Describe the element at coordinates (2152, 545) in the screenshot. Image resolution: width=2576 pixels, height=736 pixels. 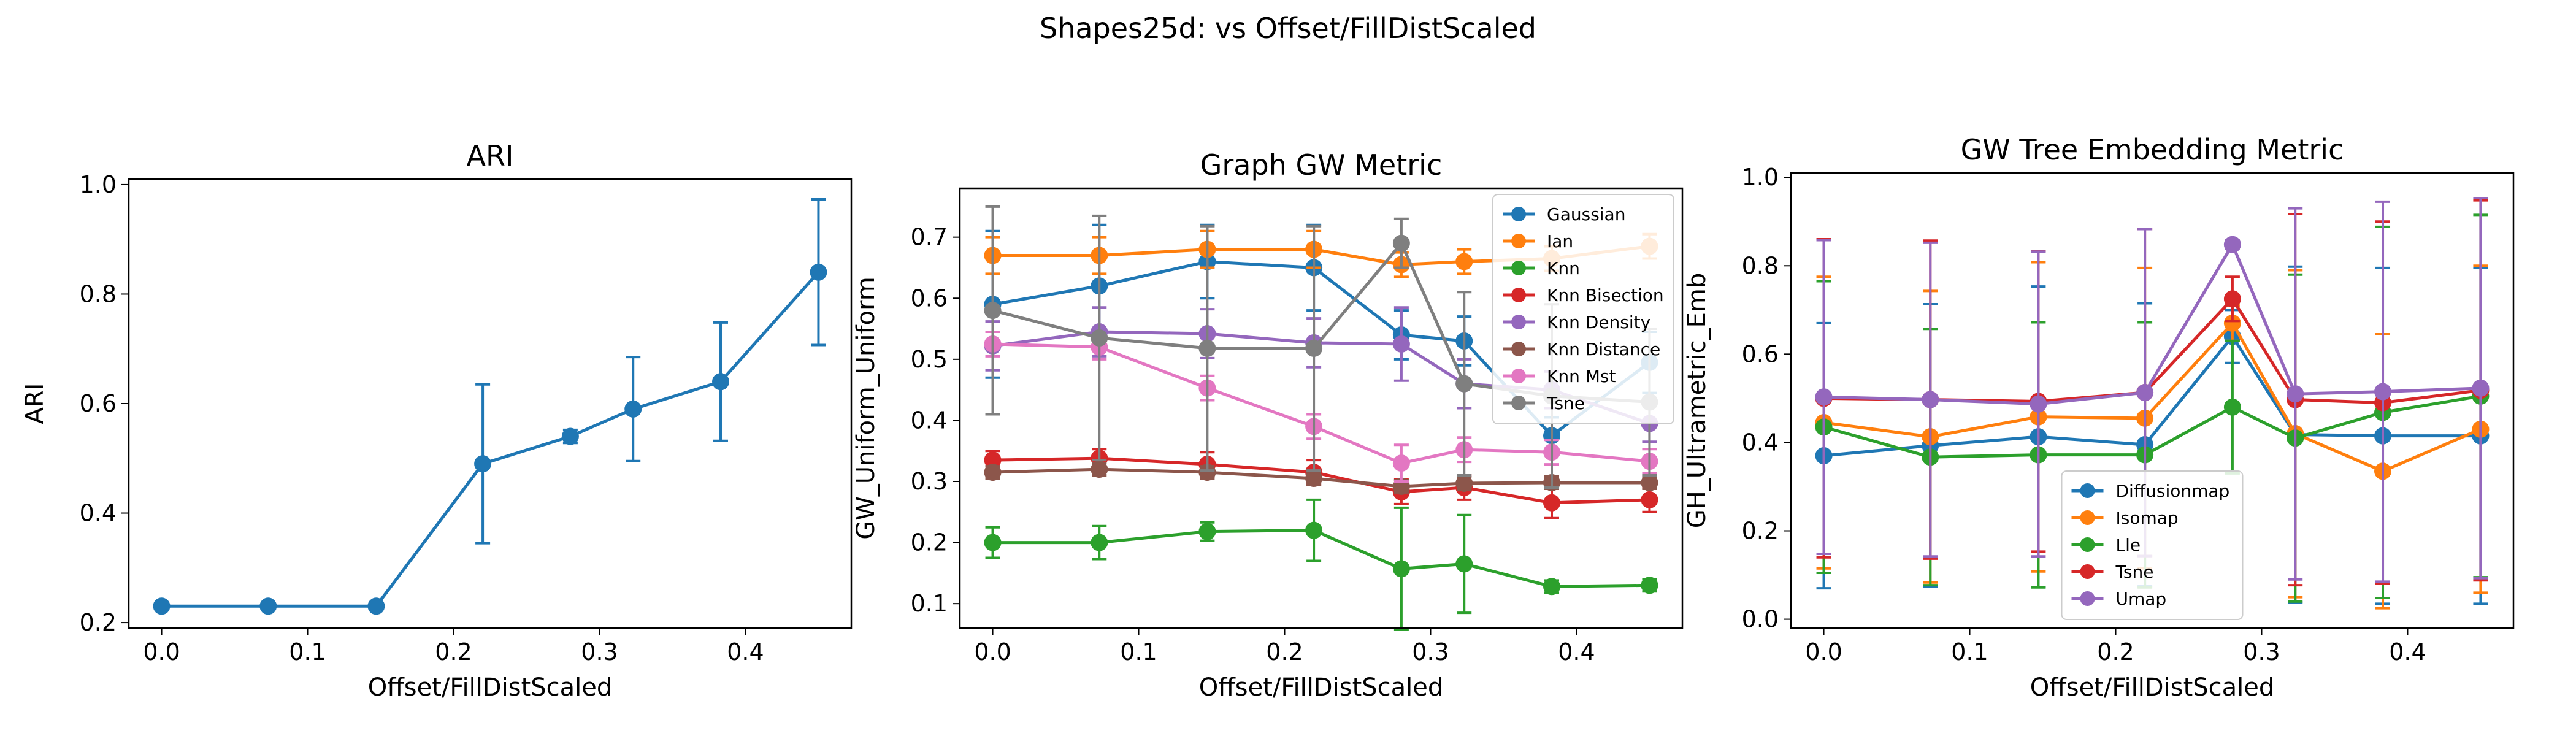
I see `legend-box` at that location.